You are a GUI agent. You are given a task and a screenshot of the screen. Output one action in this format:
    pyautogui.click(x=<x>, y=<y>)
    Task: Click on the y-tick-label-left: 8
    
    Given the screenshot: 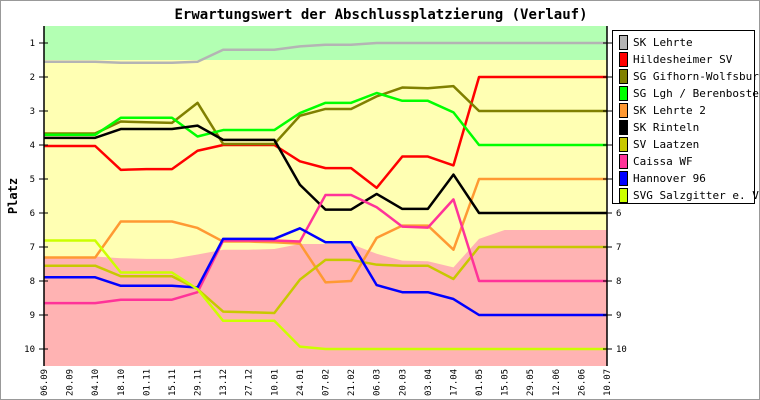 What is the action you would take?
    pyautogui.click(x=32, y=282)
    